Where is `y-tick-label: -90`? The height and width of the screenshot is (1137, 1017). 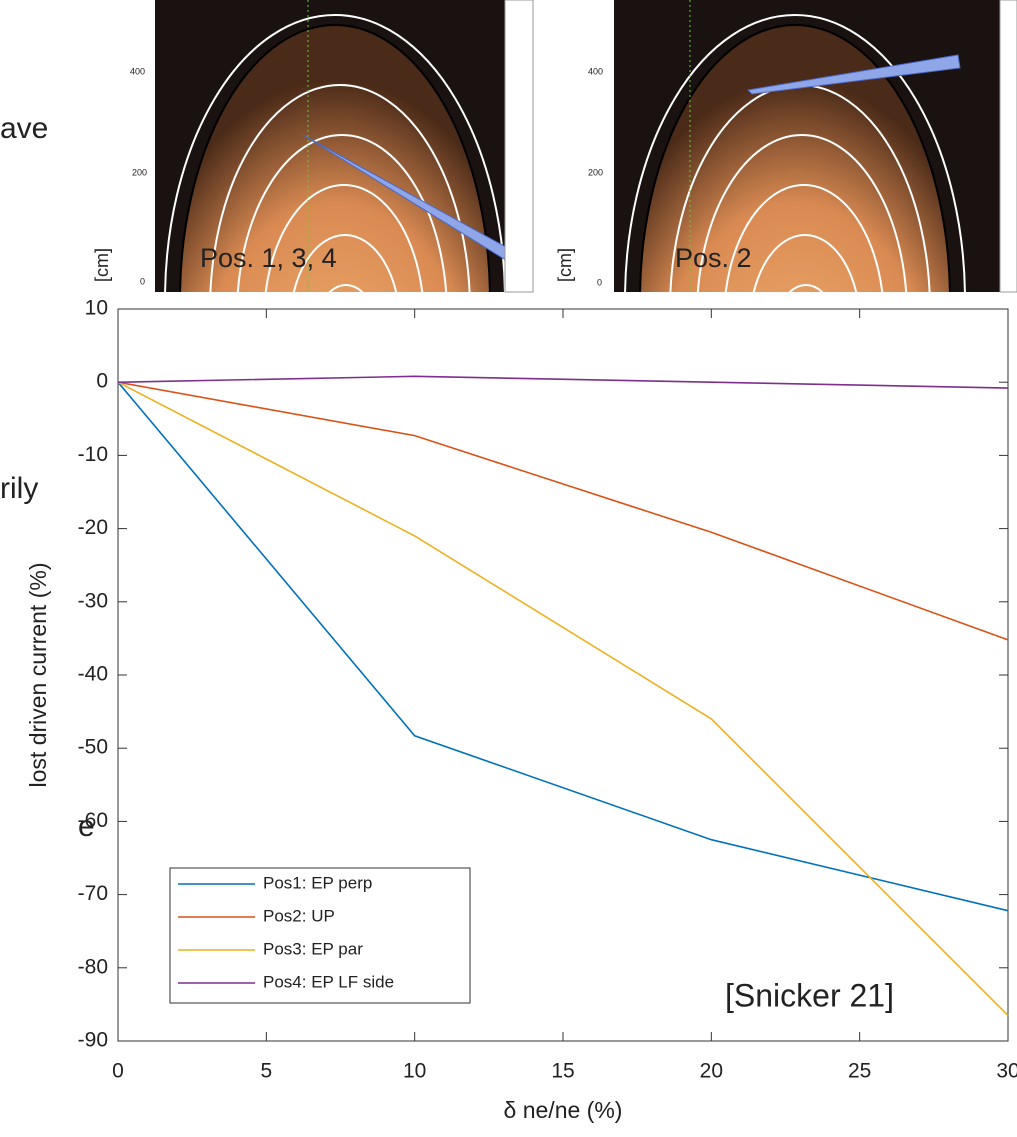
y-tick-label: -90 is located at coordinates (93, 1040).